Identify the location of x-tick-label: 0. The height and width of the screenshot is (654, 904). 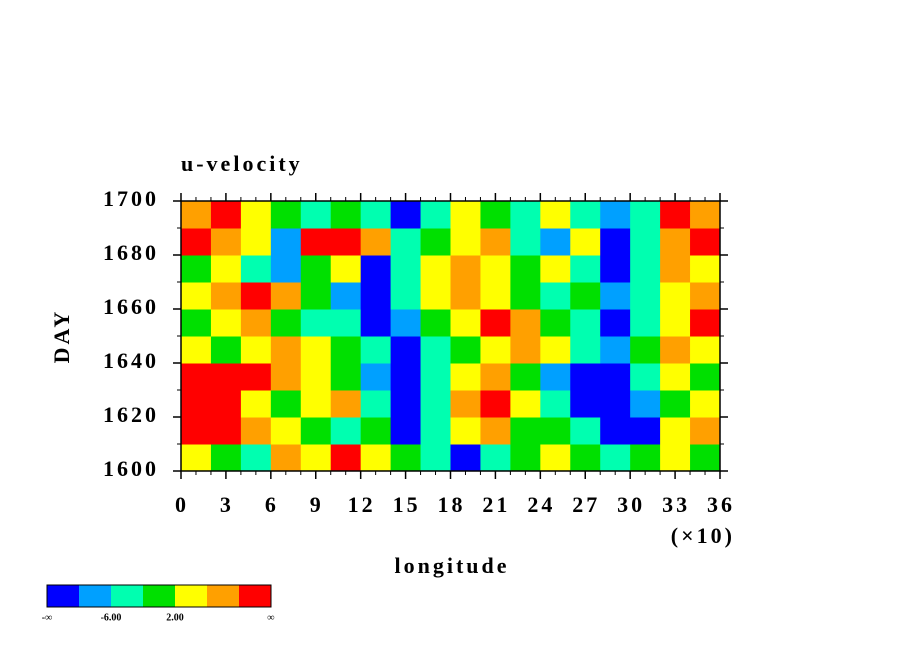
(182, 504).